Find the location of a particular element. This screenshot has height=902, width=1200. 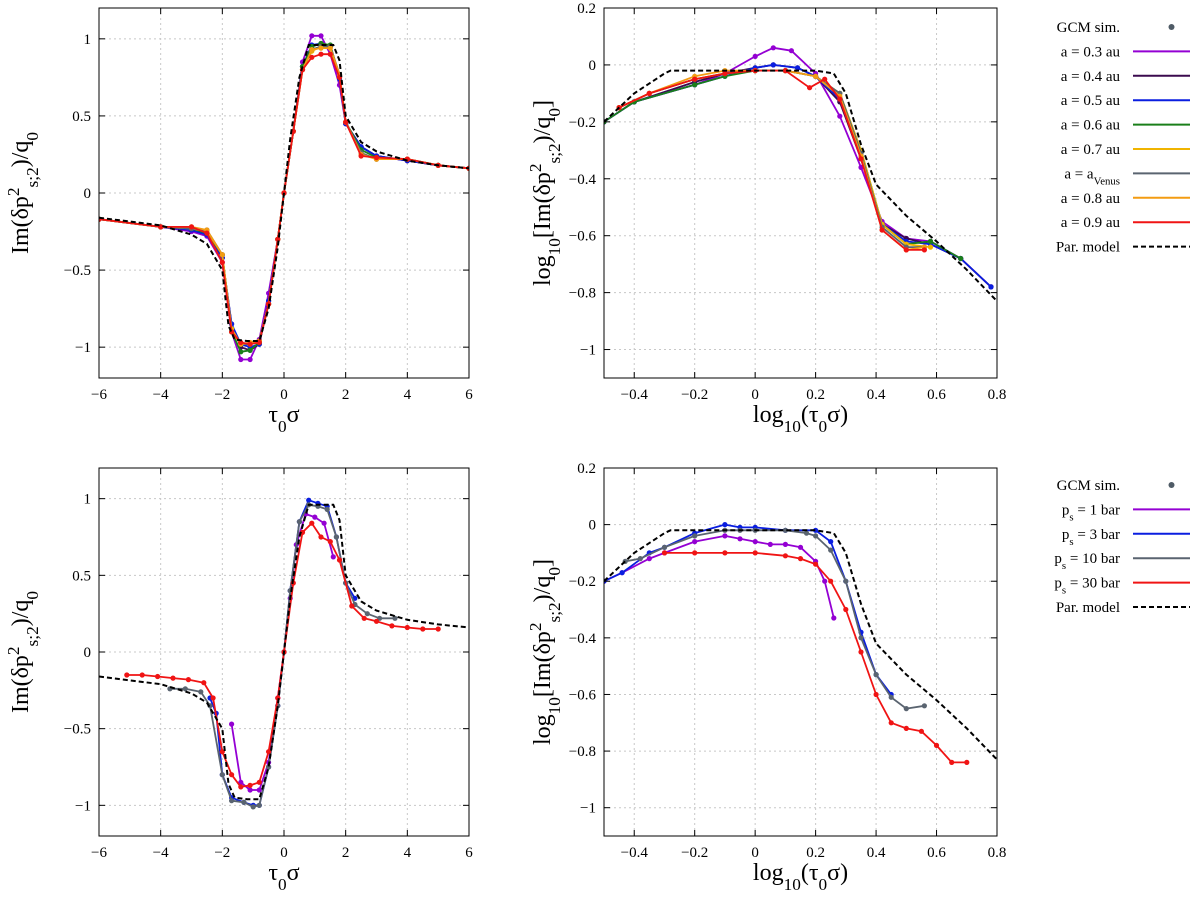

x-tick-label: 0.4 is located at coordinates (876, 853).